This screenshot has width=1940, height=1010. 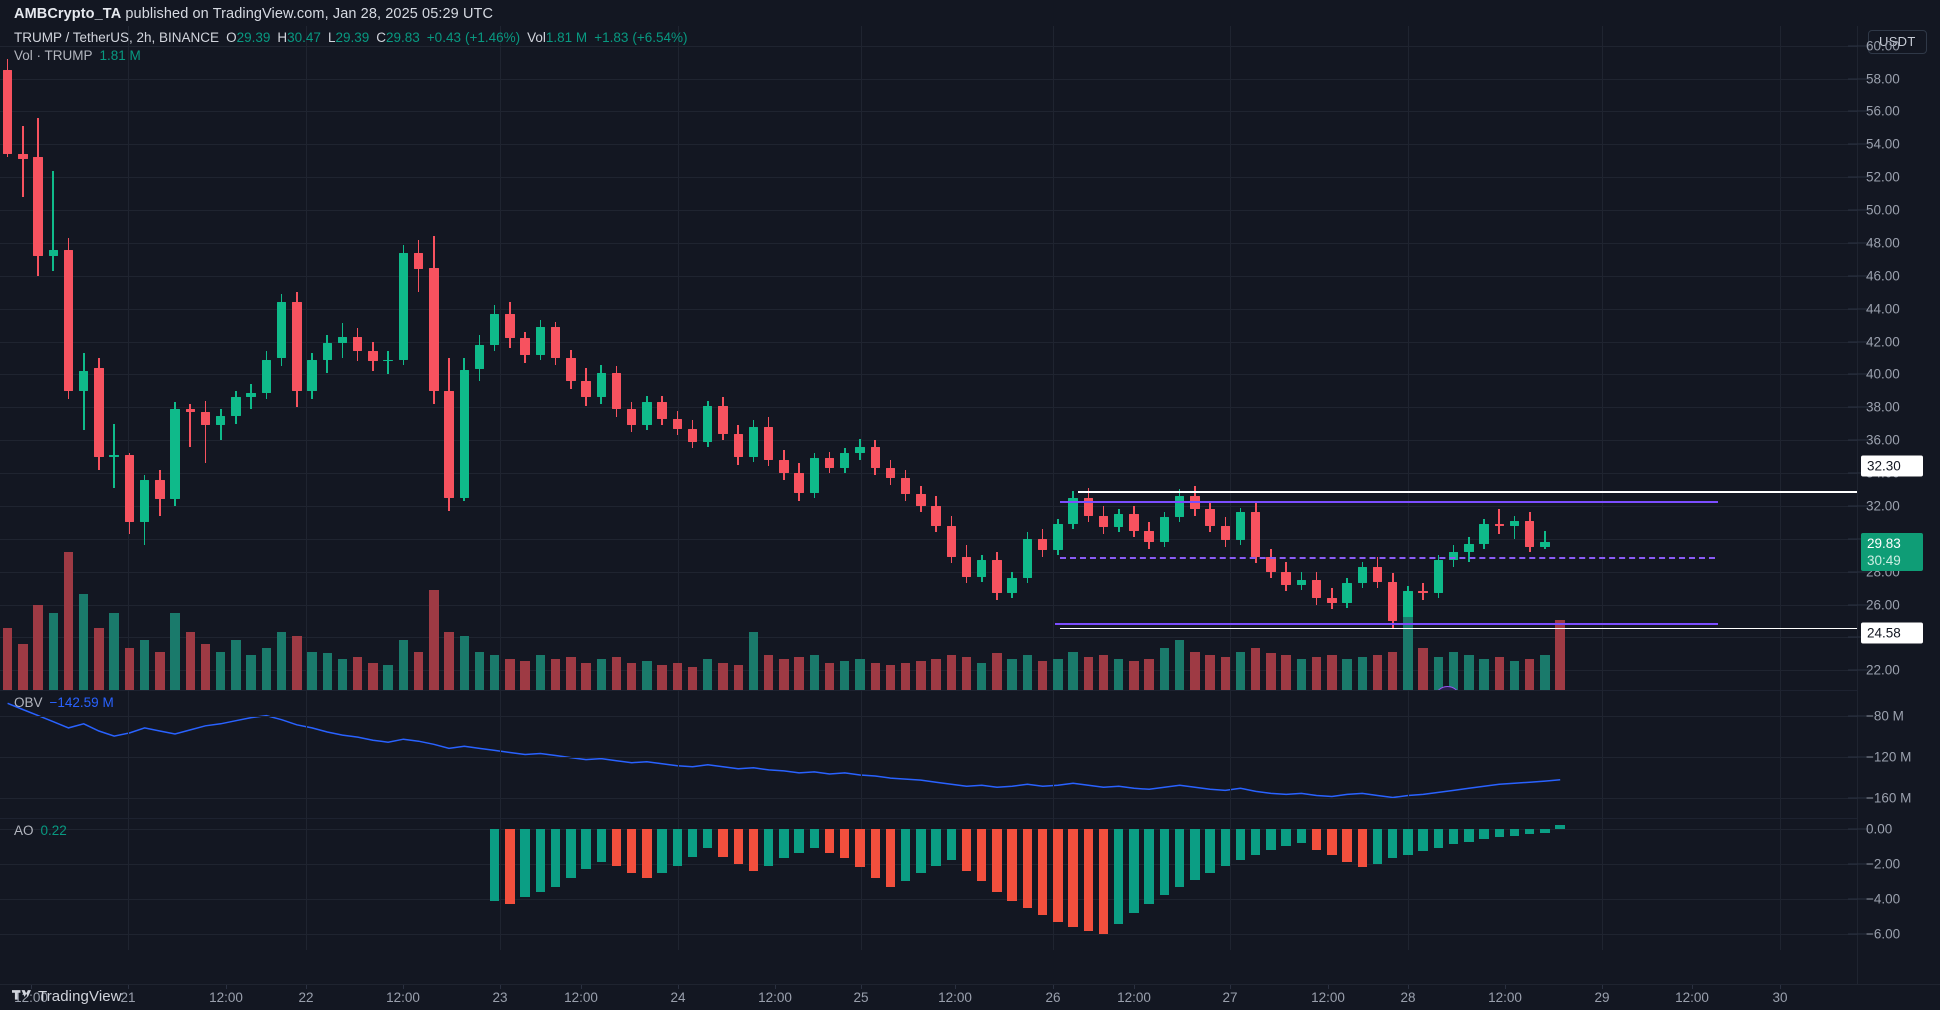 I want to click on pane-separator-obv, so click(x=970, y=690).